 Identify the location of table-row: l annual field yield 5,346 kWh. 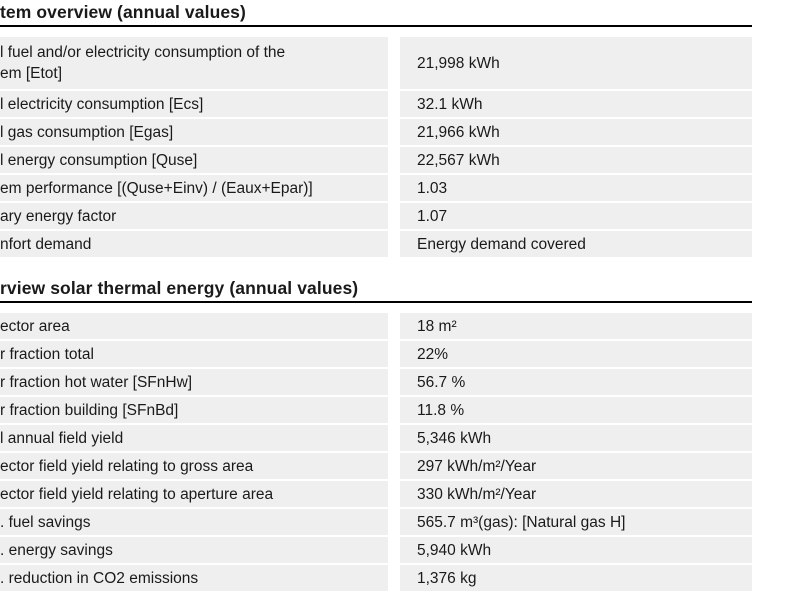
(376, 438).